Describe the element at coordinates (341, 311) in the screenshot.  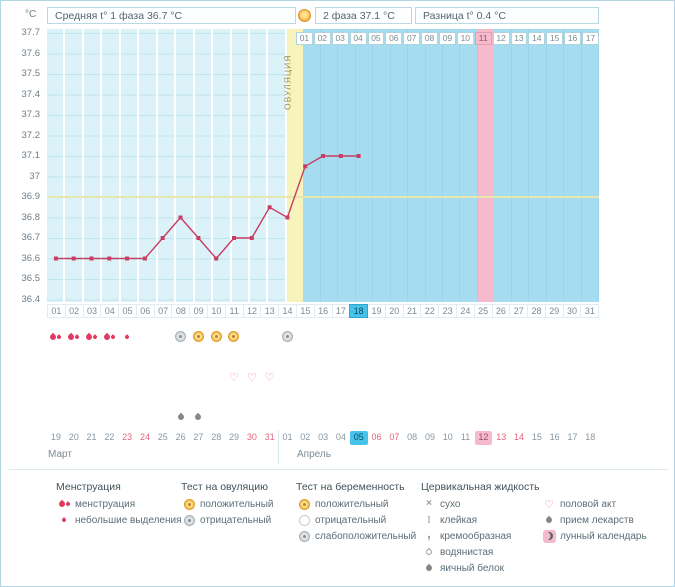
I see `day-cell-17: 17` at that location.